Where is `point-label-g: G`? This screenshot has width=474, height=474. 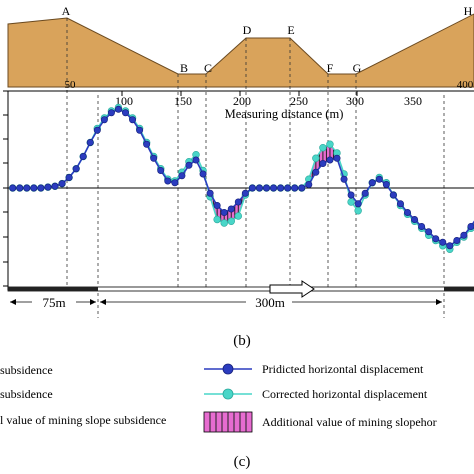
point-label-g: G is located at coordinates (357, 68).